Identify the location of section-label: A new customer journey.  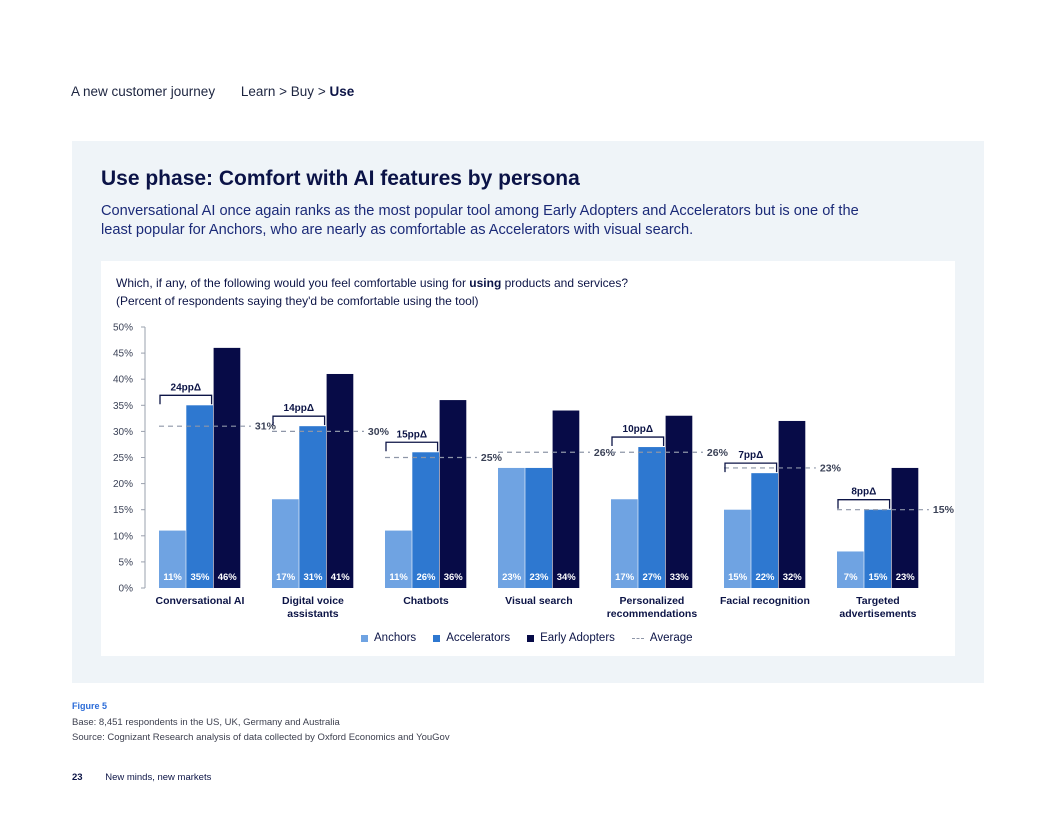
(143, 91).